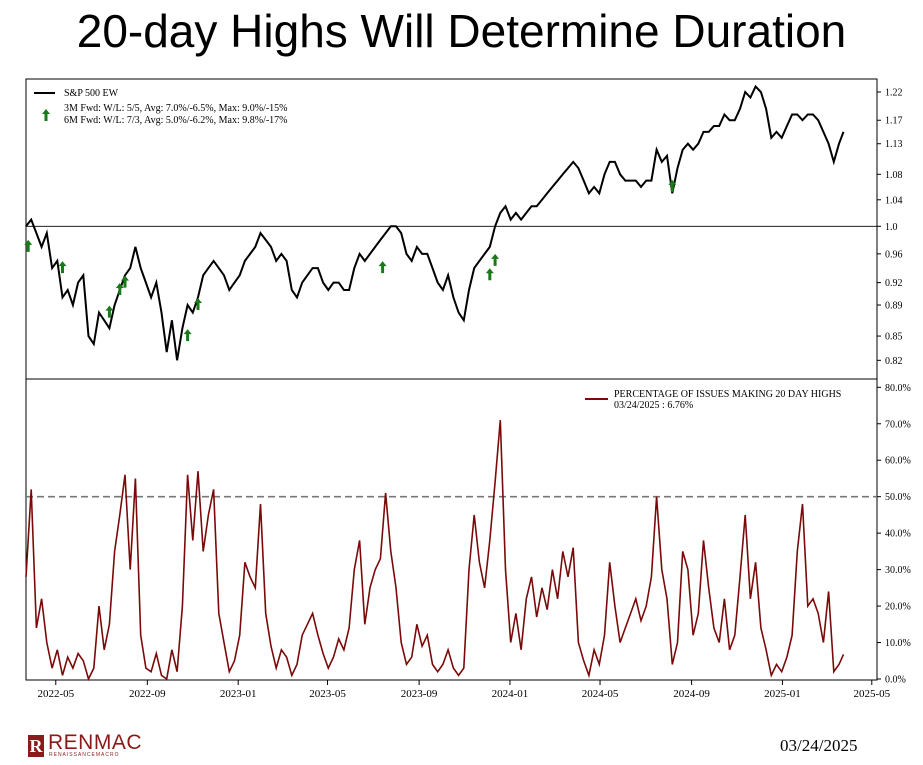 This screenshot has height=765, width=923. What do you see at coordinates (898, 497) in the screenshot?
I see `y-tick-label: 50.0%` at bounding box center [898, 497].